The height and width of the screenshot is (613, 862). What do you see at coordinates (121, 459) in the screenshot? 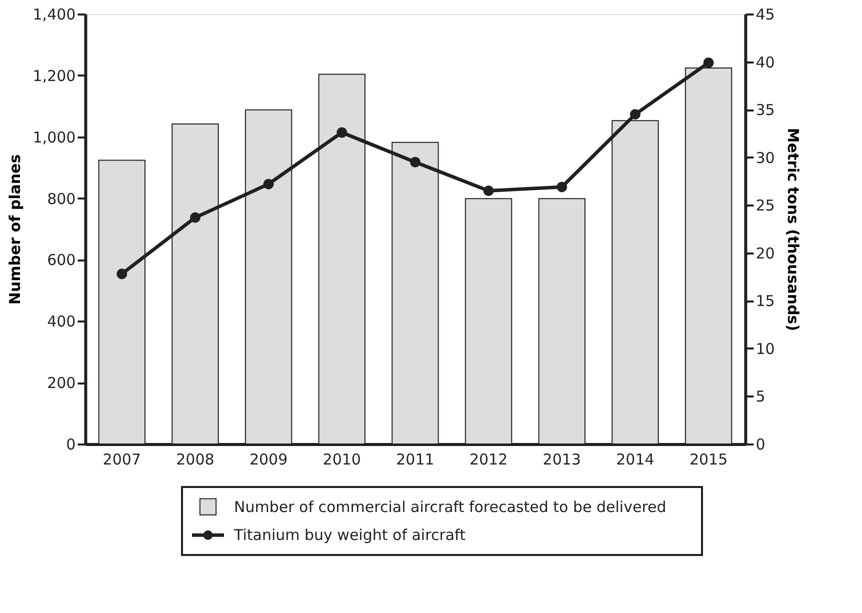
I see `x-tick-label: 2007` at bounding box center [121, 459].